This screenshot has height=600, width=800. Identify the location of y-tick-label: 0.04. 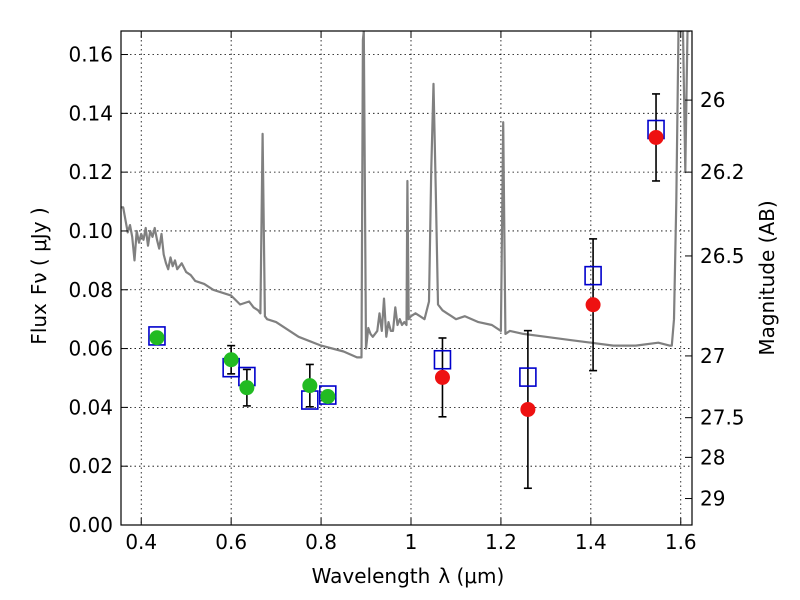
(90, 407).